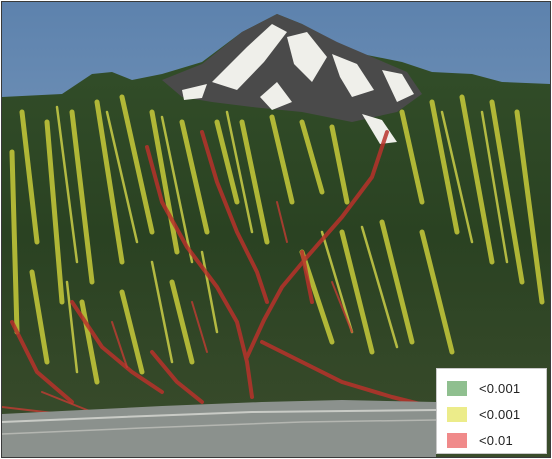  What do you see at coordinates (457, 440) in the screenshot?
I see `legend-swatch-red` at bounding box center [457, 440].